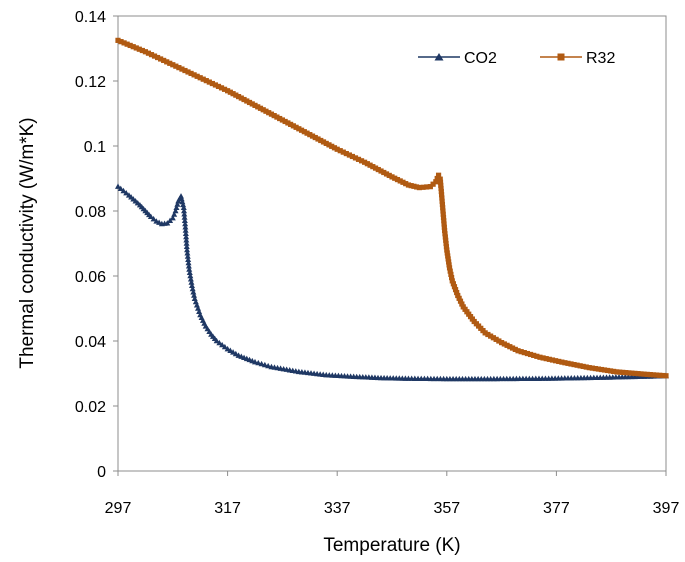 The height and width of the screenshot is (562, 685). Describe the element at coordinates (457, 58) in the screenshot. I see `legend-item-co2: CO2` at that location.